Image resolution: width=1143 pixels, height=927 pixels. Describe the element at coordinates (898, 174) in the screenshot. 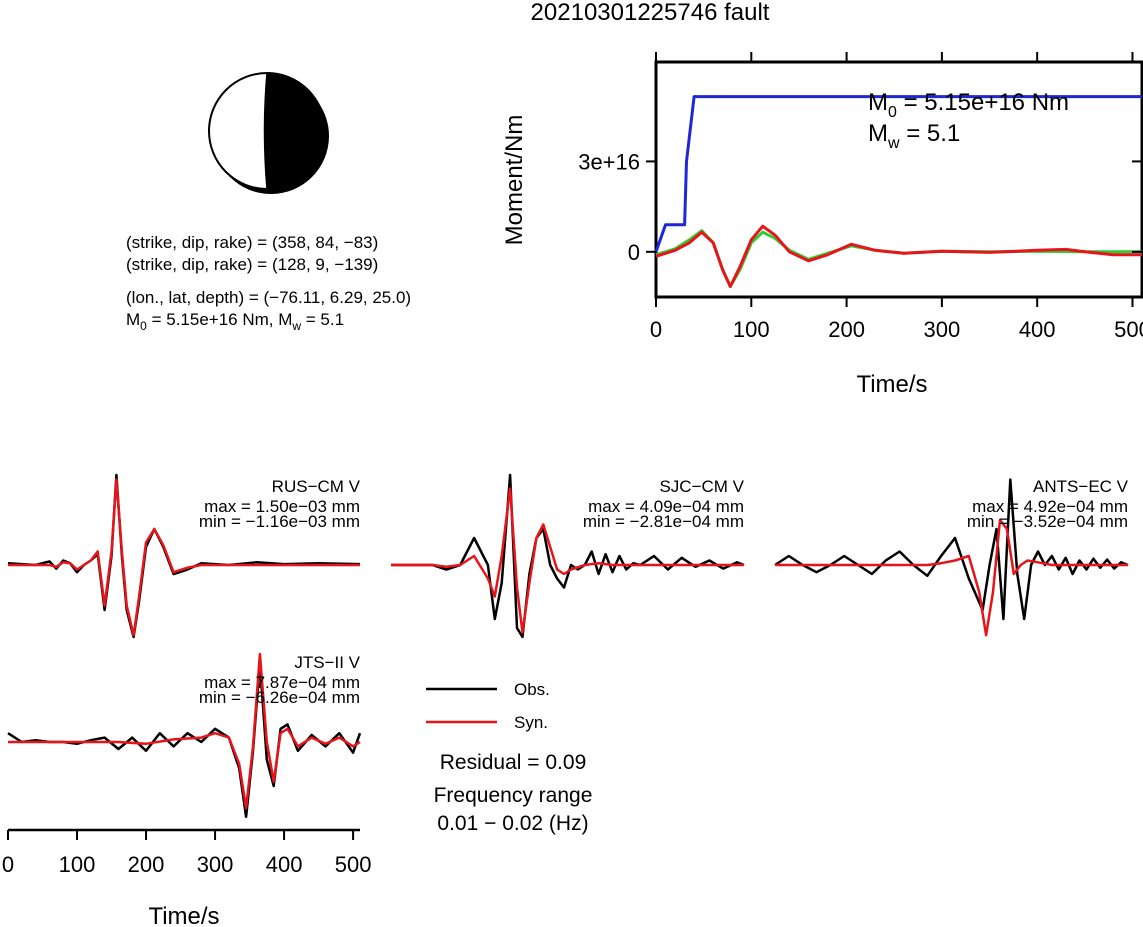

I see `moment-series-moment` at that location.